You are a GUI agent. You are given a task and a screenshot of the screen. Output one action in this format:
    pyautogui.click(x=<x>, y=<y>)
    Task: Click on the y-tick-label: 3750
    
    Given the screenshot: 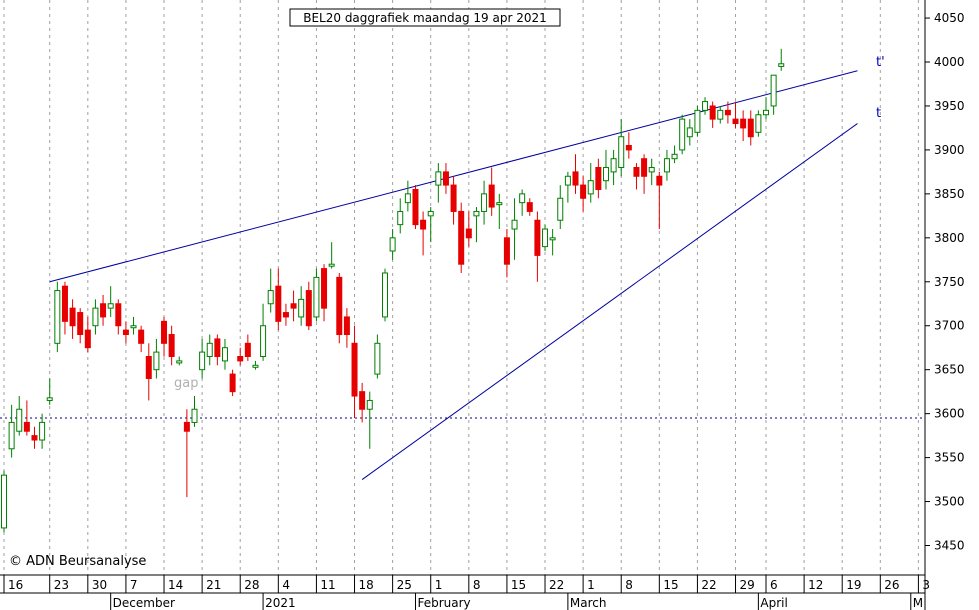 What is the action you would take?
    pyautogui.click(x=949, y=282)
    